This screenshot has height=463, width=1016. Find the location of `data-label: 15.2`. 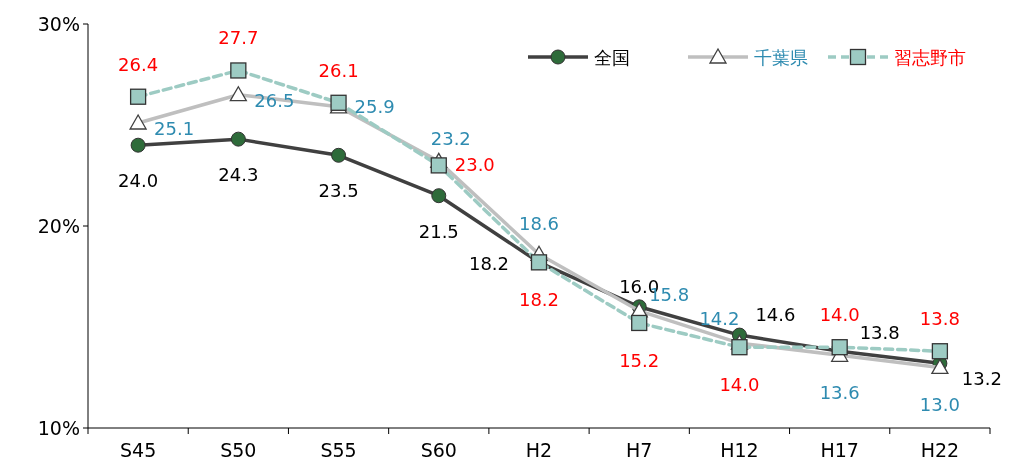

data-label: 15.2 is located at coordinates (639, 360).